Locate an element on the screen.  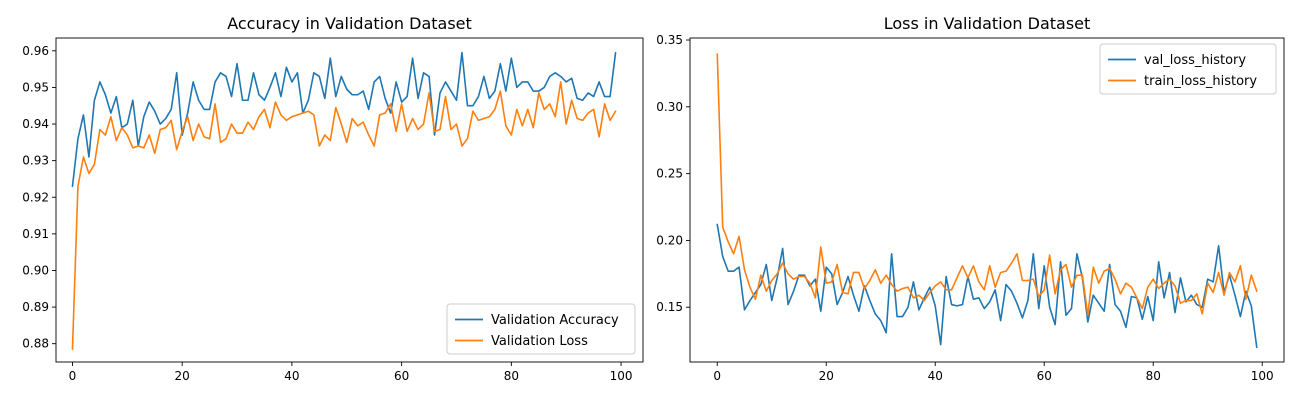
y-tick-label: 0.94 is located at coordinates (35, 124).